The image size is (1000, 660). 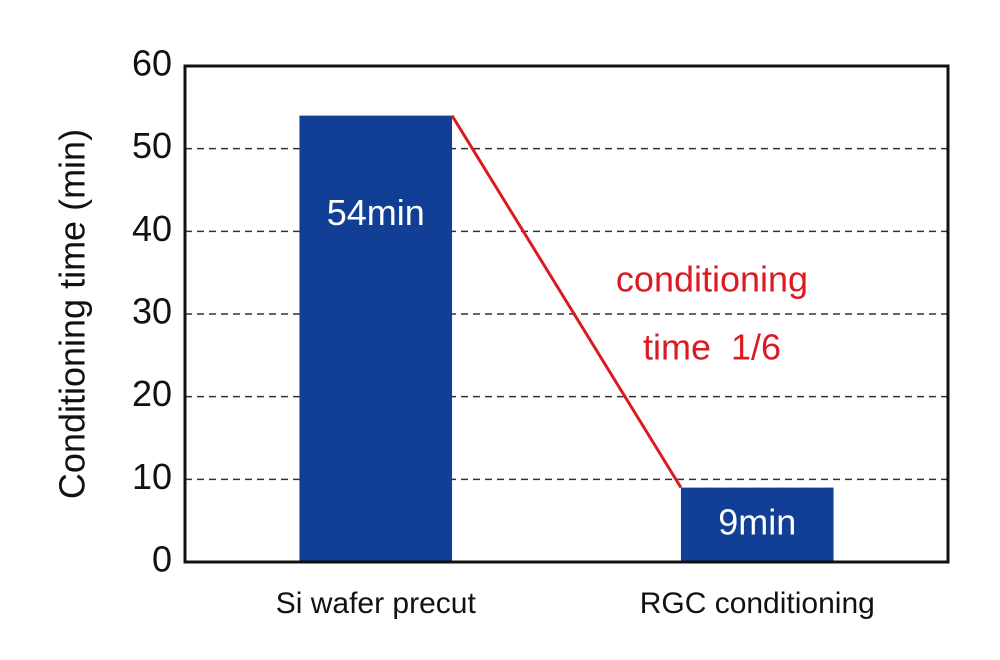 What do you see at coordinates (152, 145) in the screenshot?
I see `y-tick-label: 50` at bounding box center [152, 145].